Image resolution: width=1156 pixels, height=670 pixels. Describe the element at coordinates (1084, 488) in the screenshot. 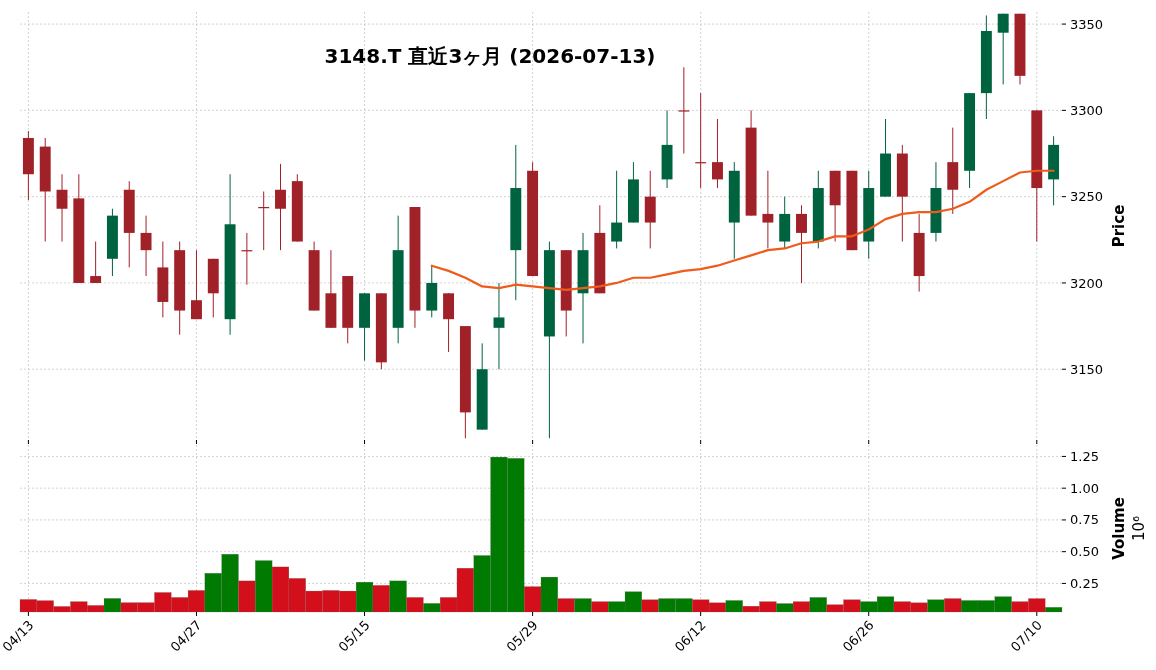

I see `y-tick-label: 1.00` at that location.